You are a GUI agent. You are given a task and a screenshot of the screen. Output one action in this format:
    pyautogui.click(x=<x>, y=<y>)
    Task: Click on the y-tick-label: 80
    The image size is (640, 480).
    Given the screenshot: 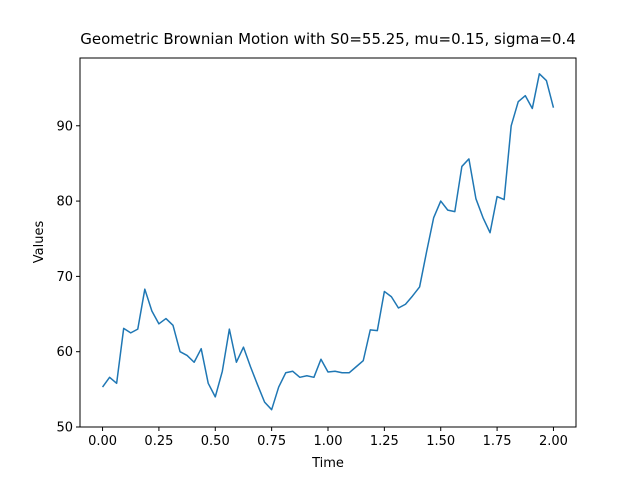 What is the action you would take?
    pyautogui.click(x=64, y=202)
    